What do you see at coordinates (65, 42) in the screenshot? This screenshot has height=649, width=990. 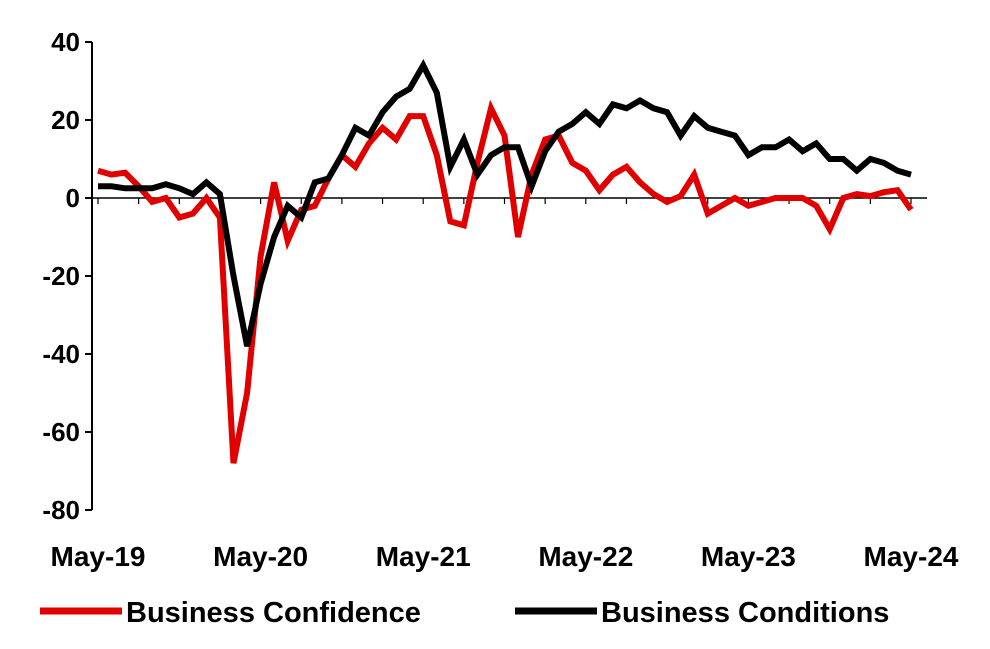 I see `y-tick-label: 40` at bounding box center [65, 42].